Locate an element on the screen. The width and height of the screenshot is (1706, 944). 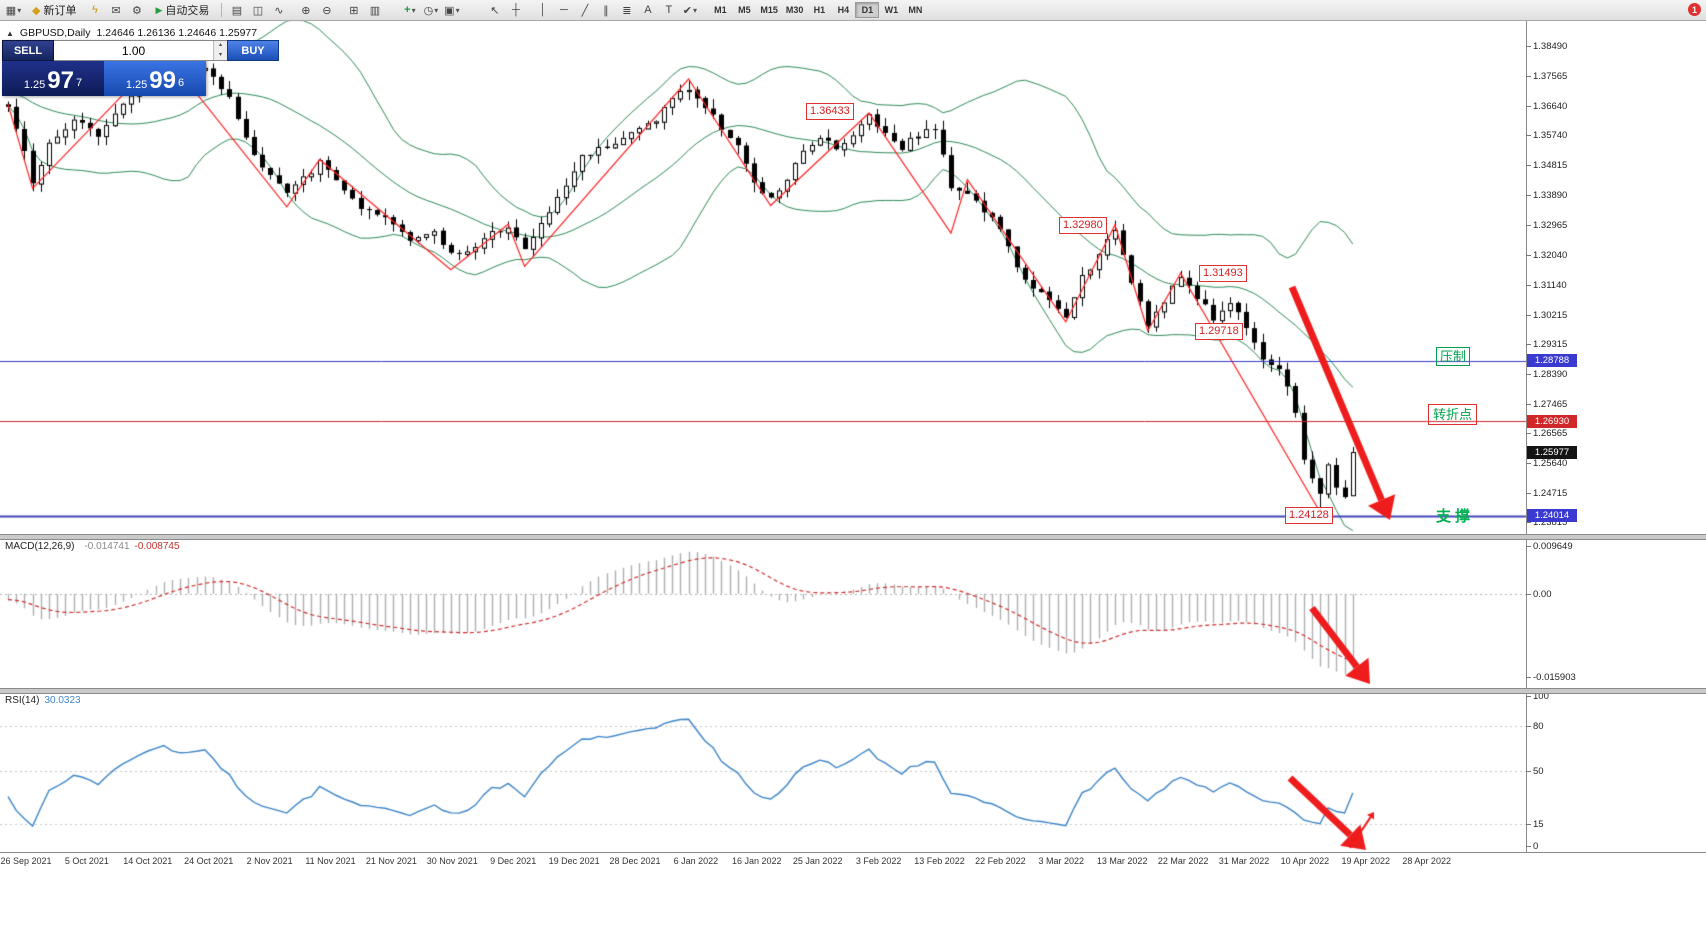
swing-price-label: 1.24128 is located at coordinates (1309, 515).